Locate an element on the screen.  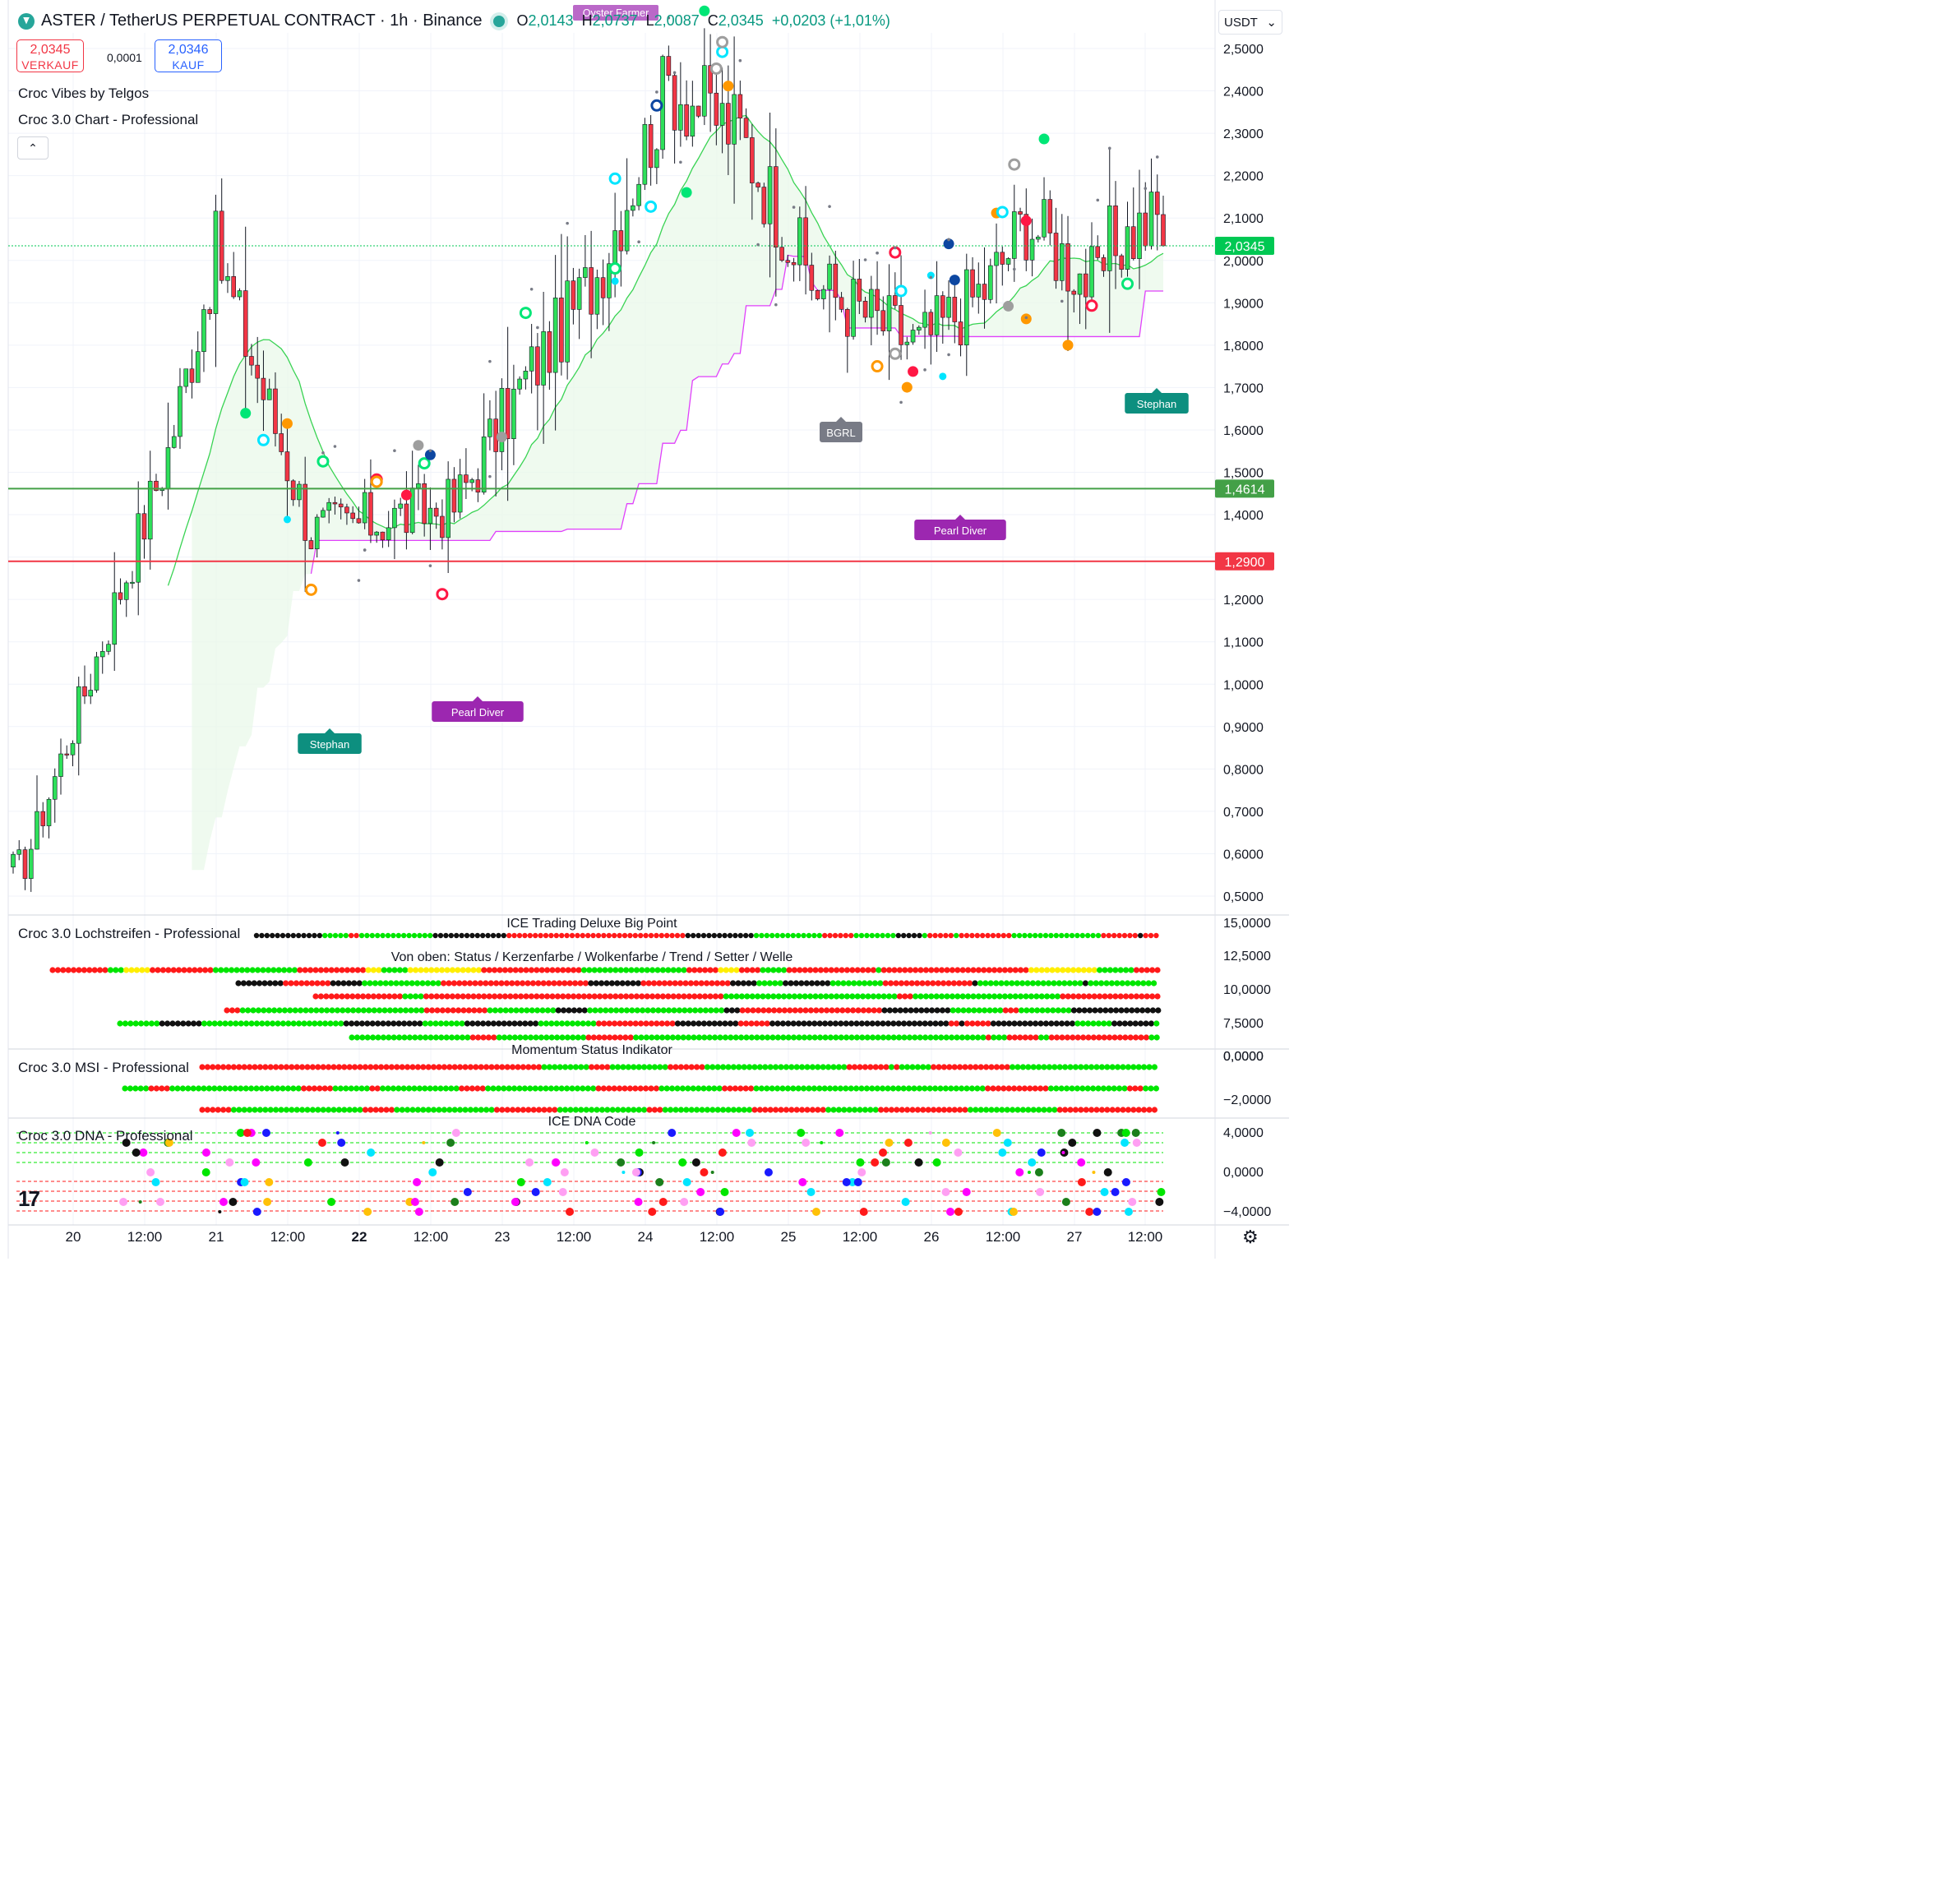
indicator-label-msi: Croc 3.0 MSI - Professional is located at coordinates (103, 1067).